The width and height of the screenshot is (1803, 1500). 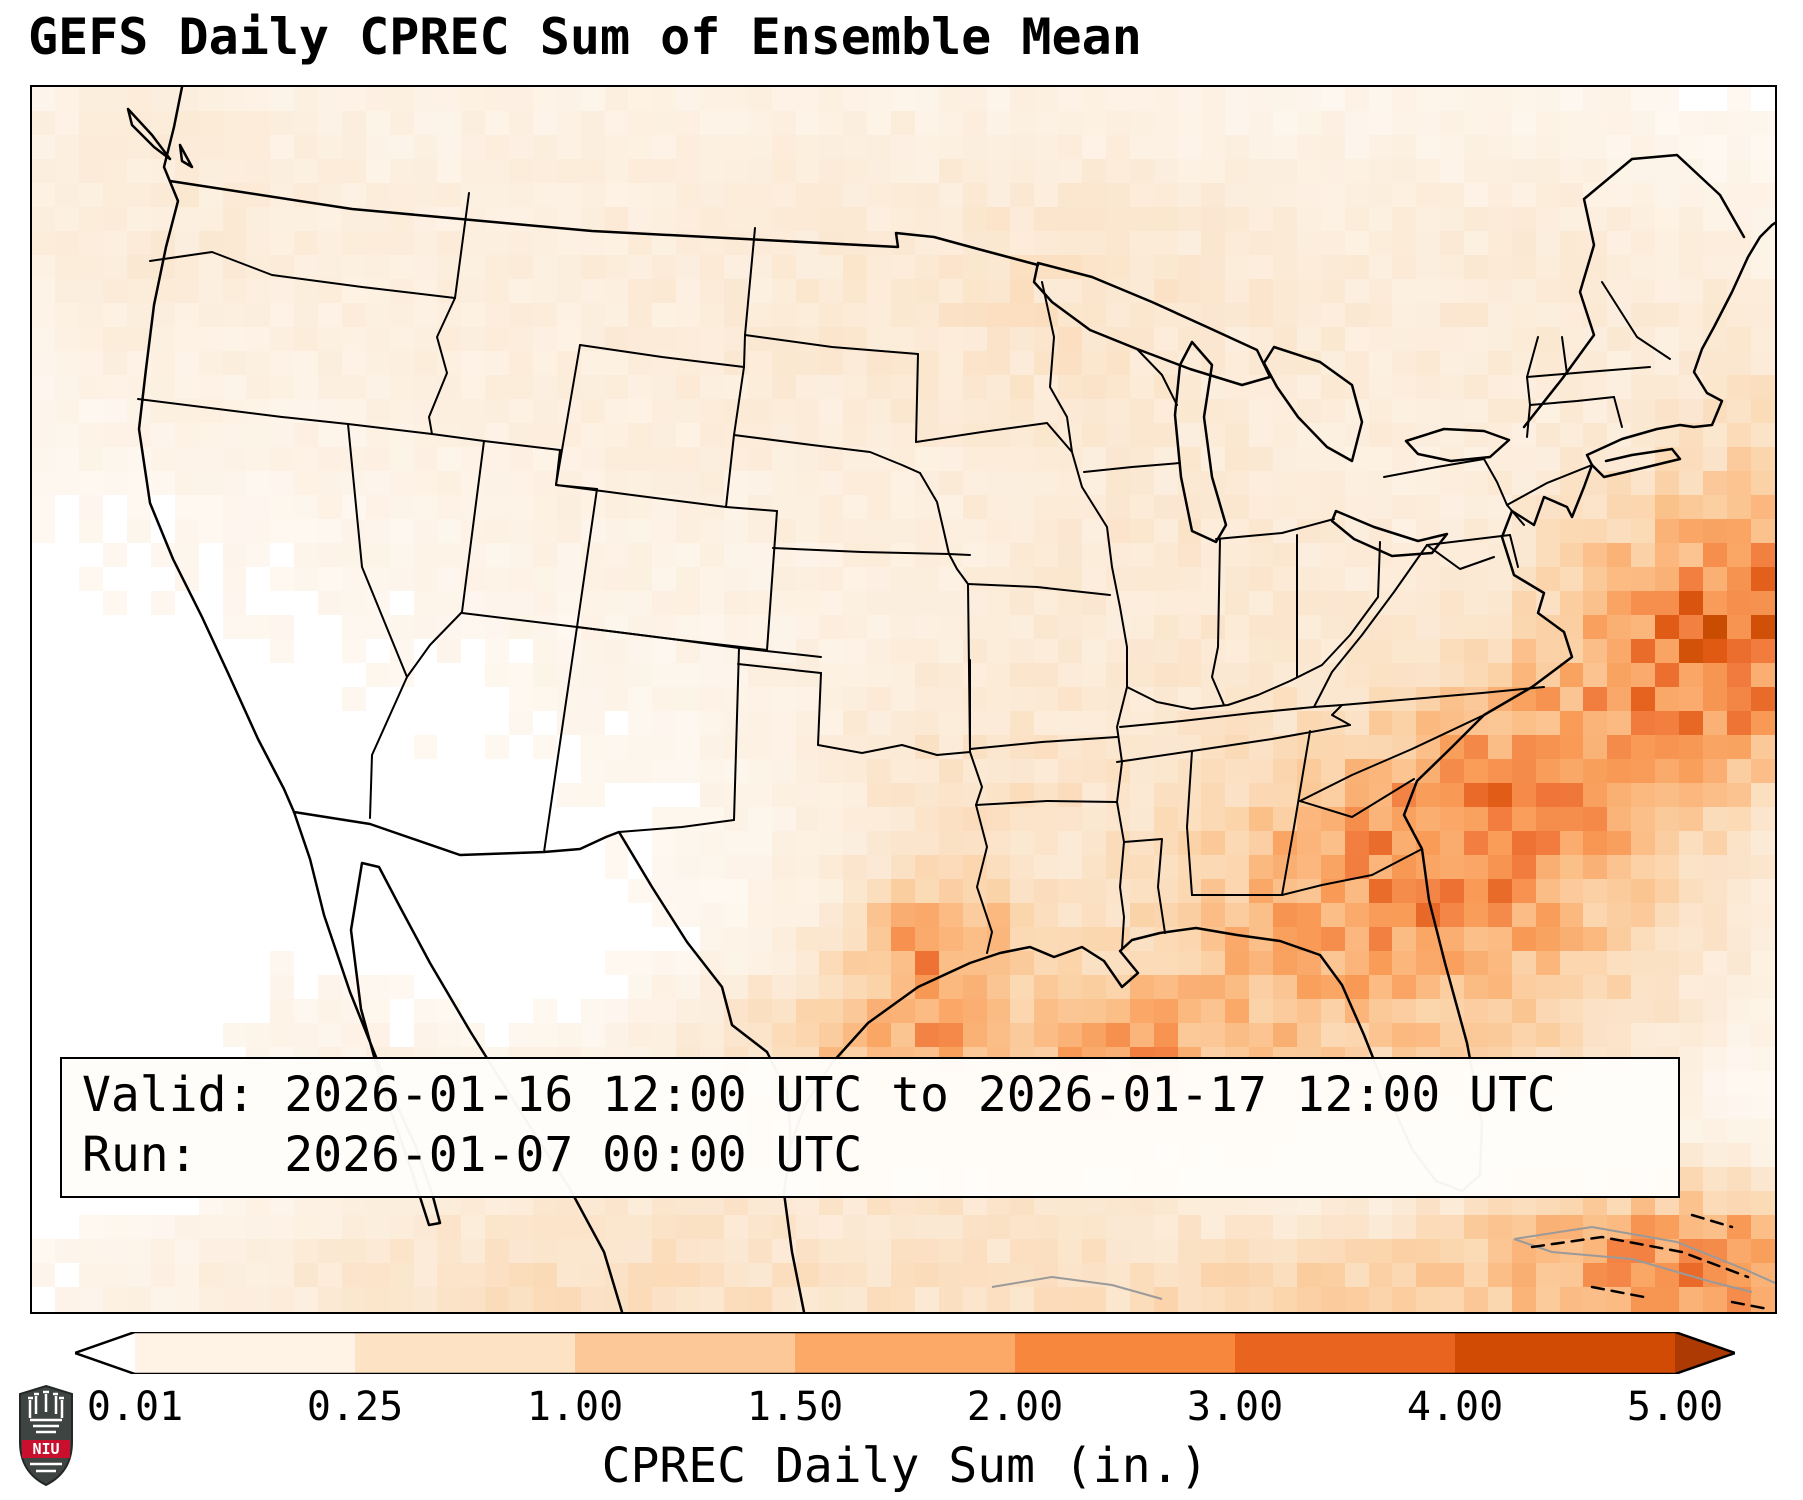 I want to click on niu-banner, so click(x=46, y=1449).